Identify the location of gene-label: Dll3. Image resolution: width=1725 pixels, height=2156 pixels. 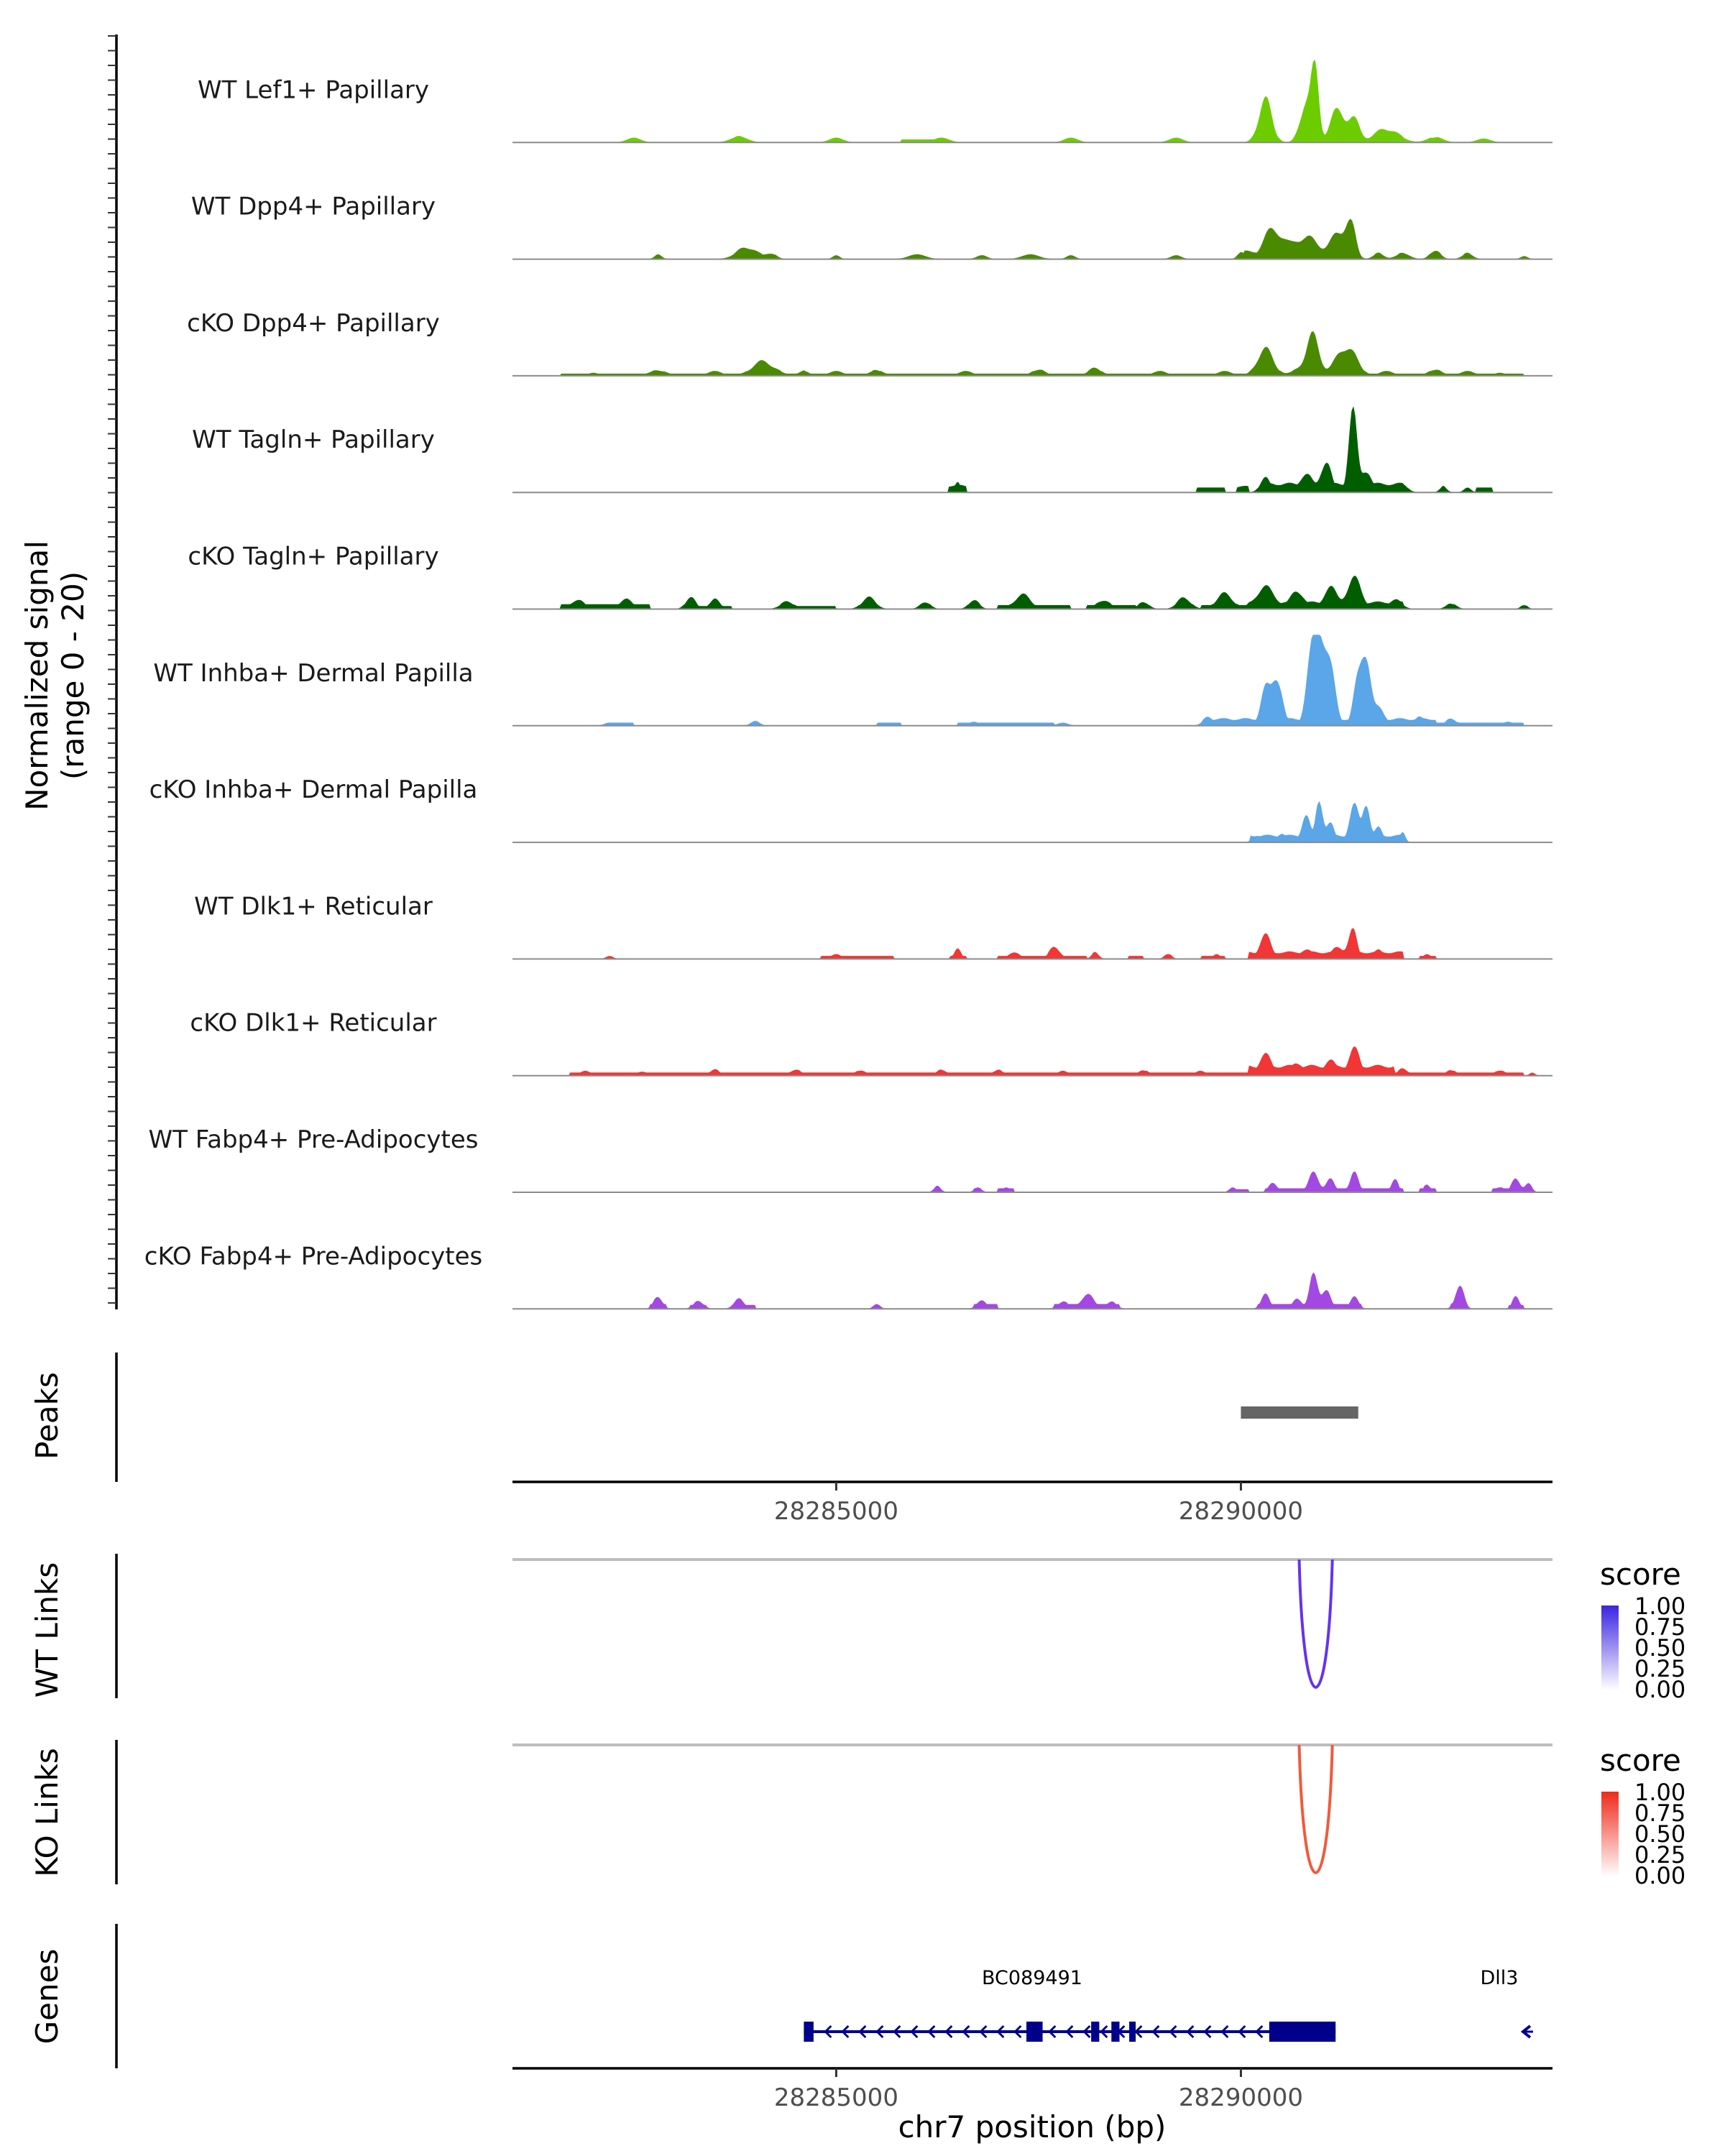
(1500, 1978).